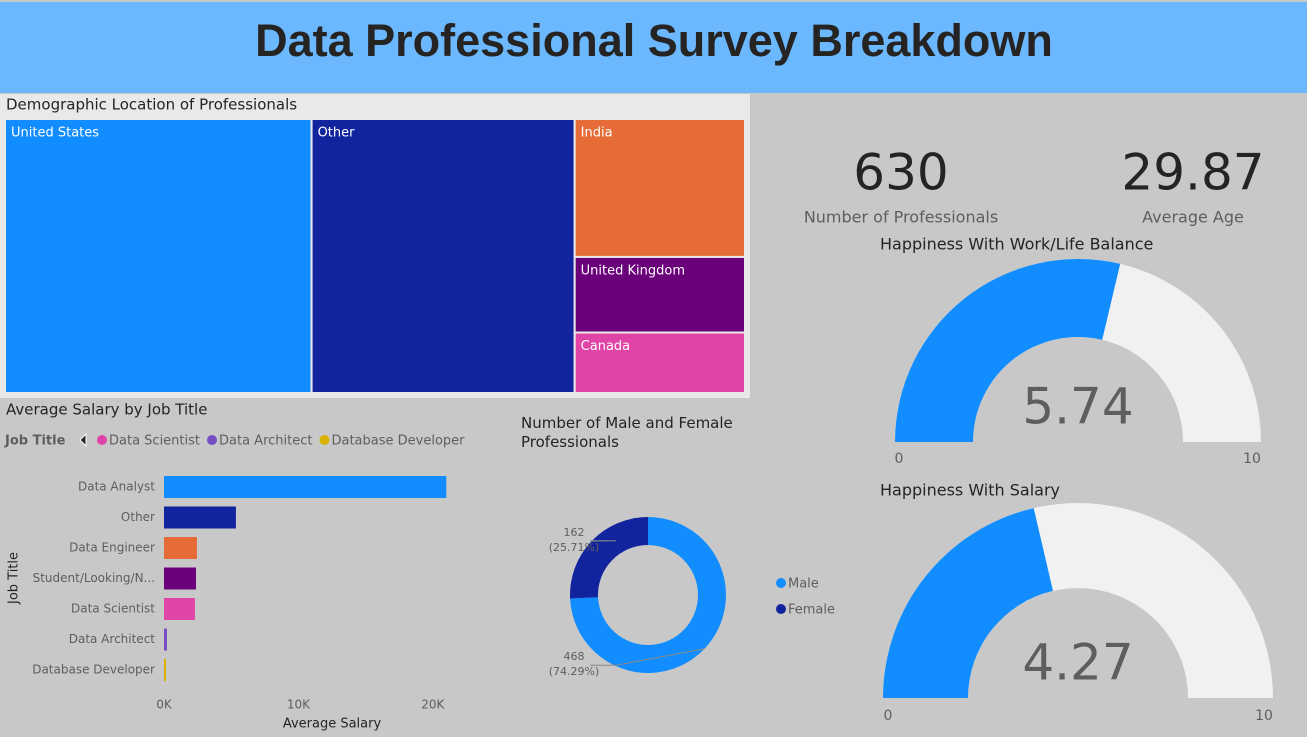  I want to click on y-tick-label: Database Developer, so click(93, 670).